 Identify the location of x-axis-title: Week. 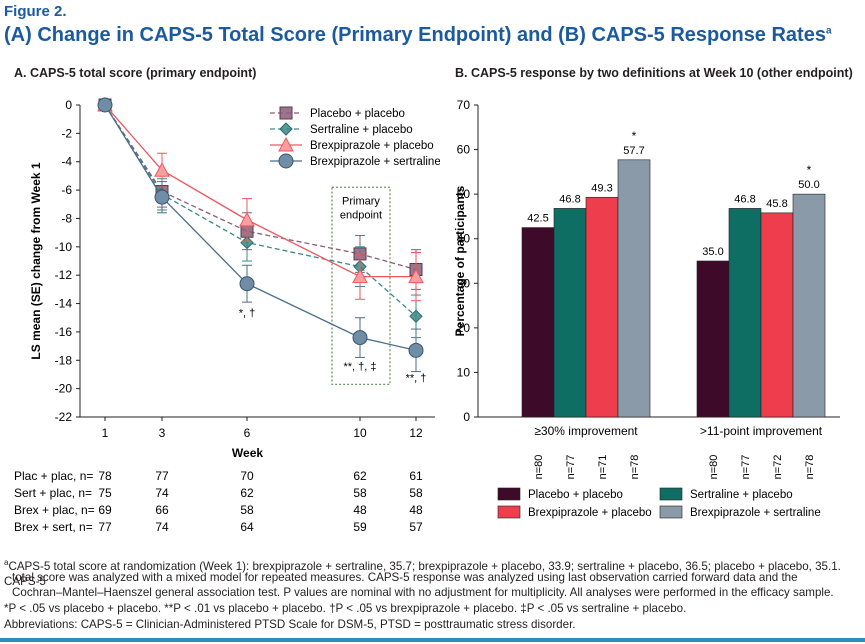
(247, 453).